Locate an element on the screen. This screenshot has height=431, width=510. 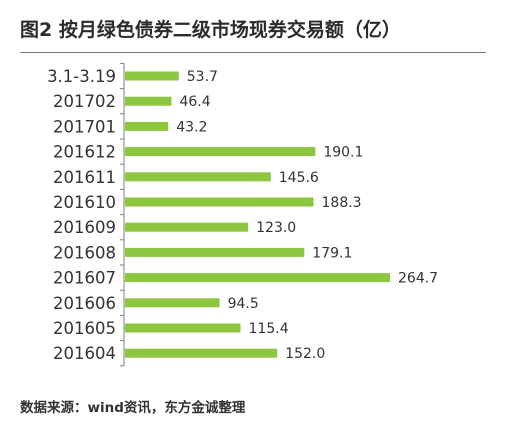
source-note: 数据来源：wind资讯，东方金诚整理 is located at coordinates (133, 408).